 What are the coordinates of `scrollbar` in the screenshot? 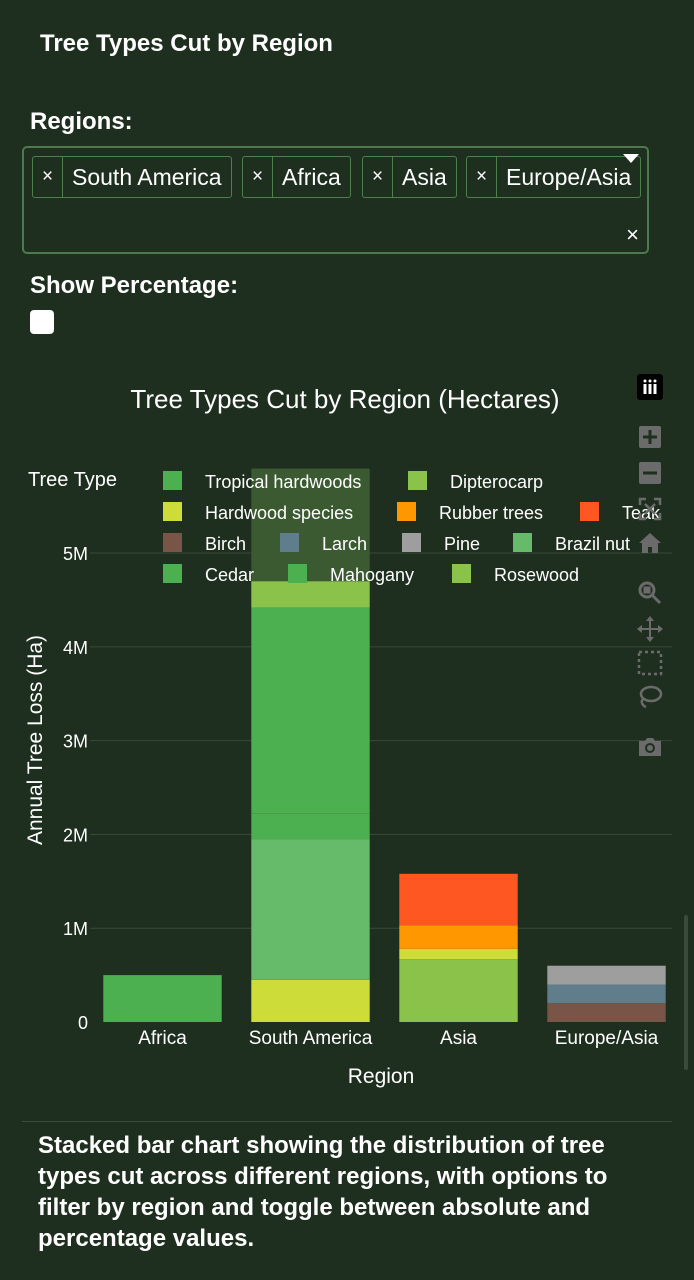 It's located at (686, 992).